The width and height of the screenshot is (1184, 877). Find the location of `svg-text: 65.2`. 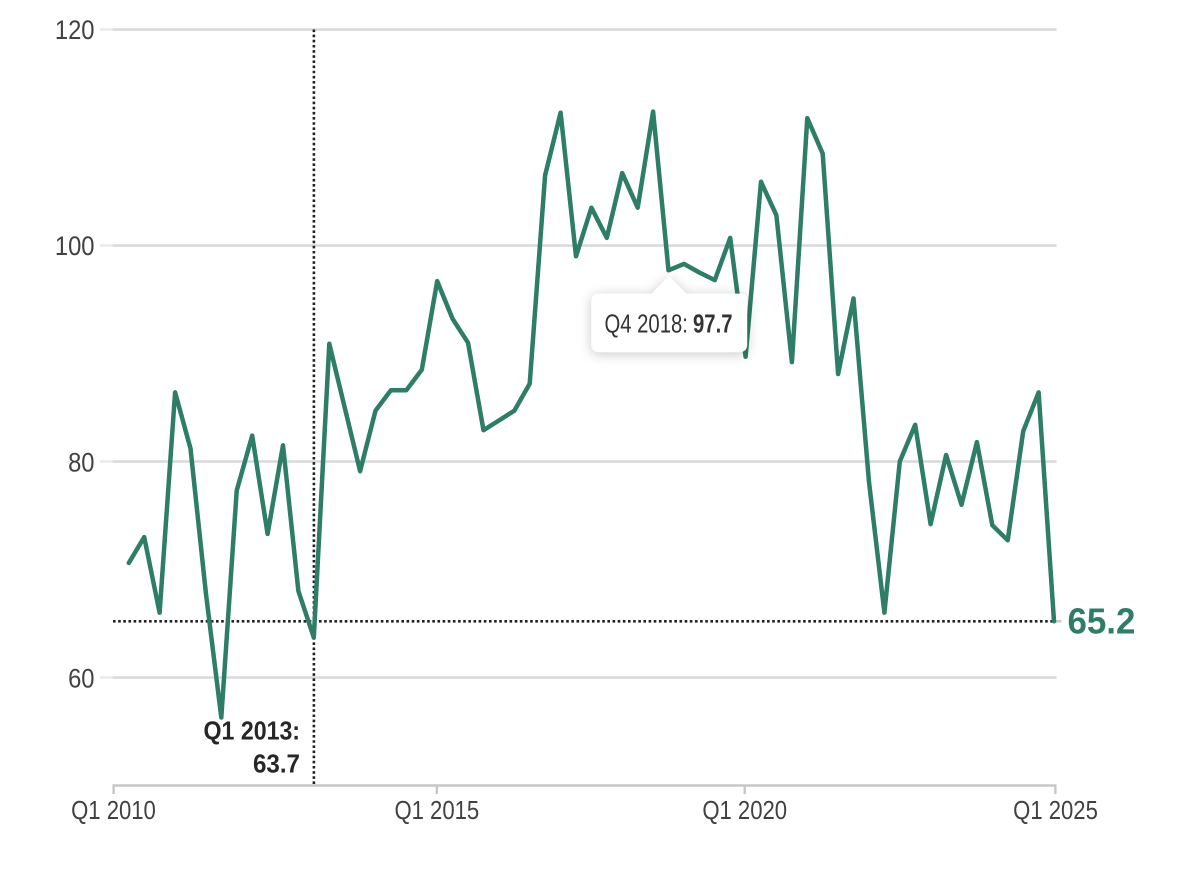

svg-text: 65.2 is located at coordinates (1101, 621).